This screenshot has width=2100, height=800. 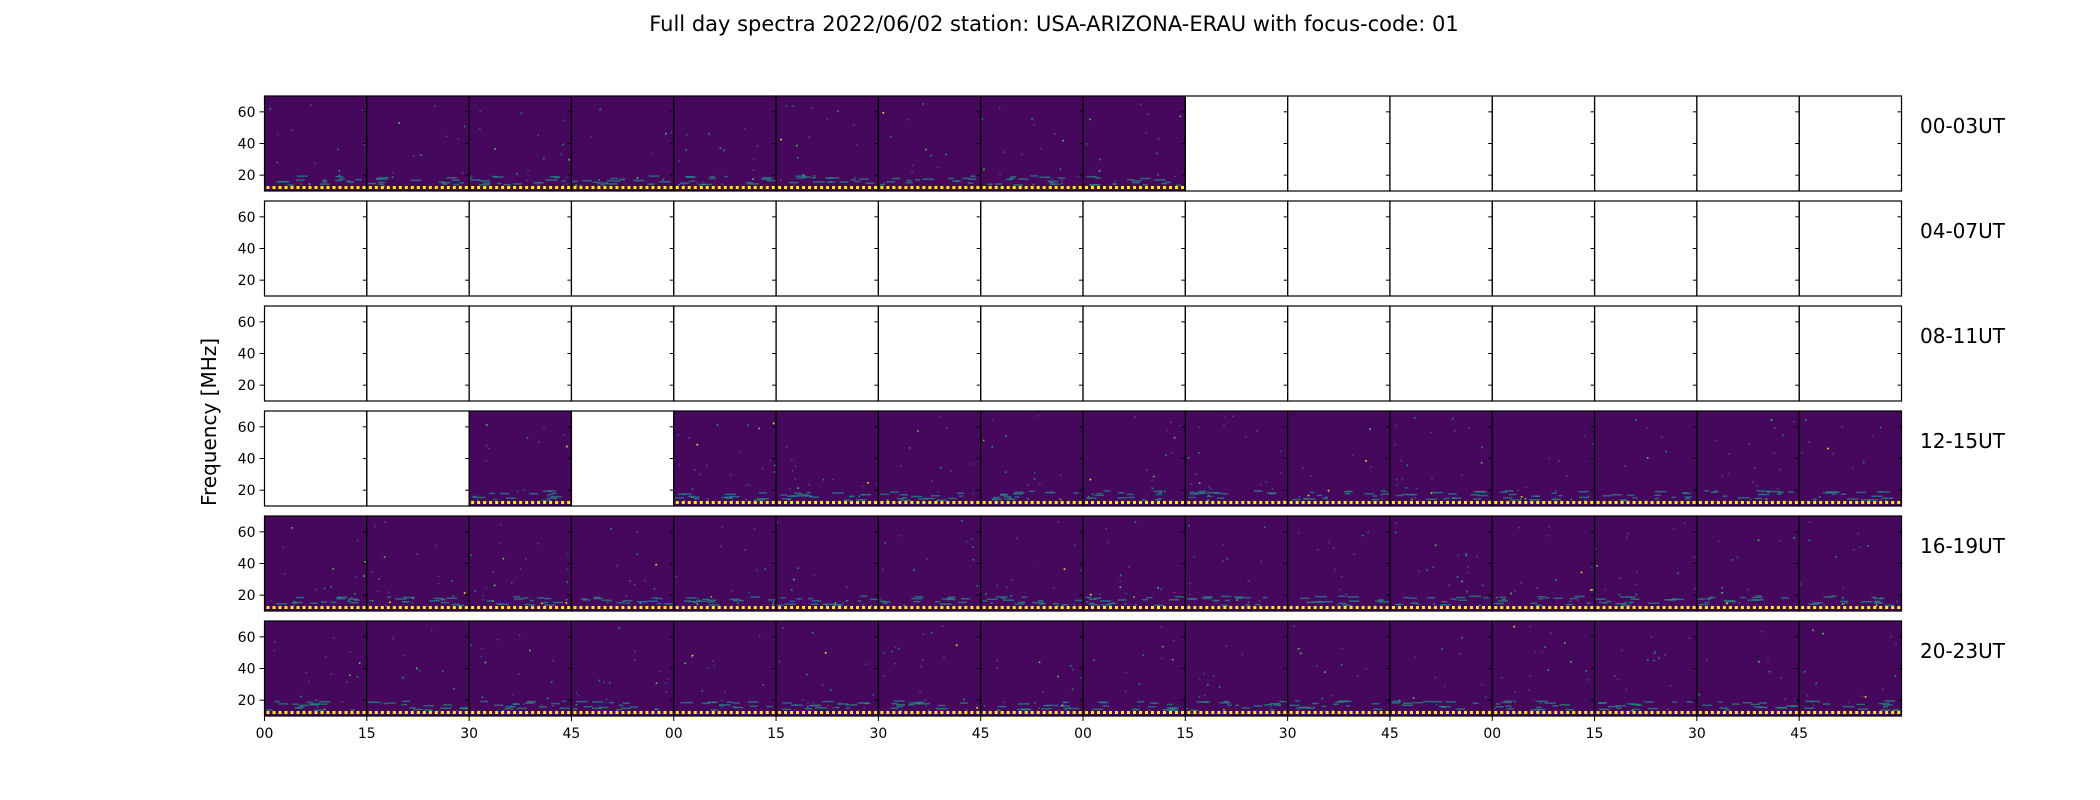 I want to click on spectrogram-background, so click(x=1748, y=668).